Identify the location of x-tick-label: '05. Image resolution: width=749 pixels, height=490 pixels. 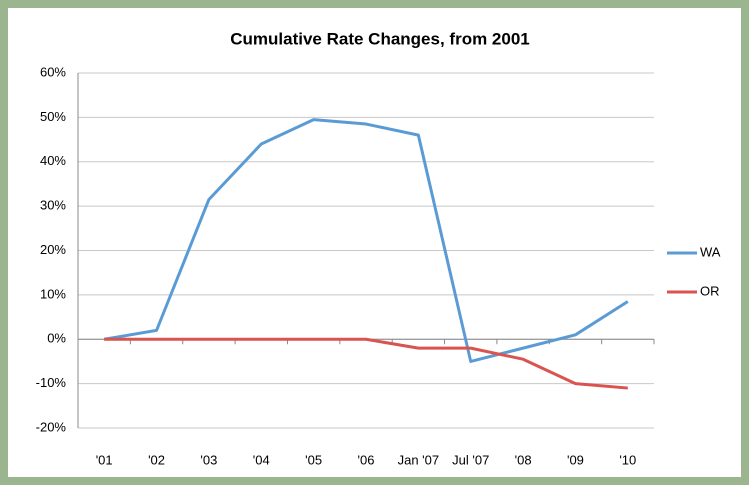
(313, 459).